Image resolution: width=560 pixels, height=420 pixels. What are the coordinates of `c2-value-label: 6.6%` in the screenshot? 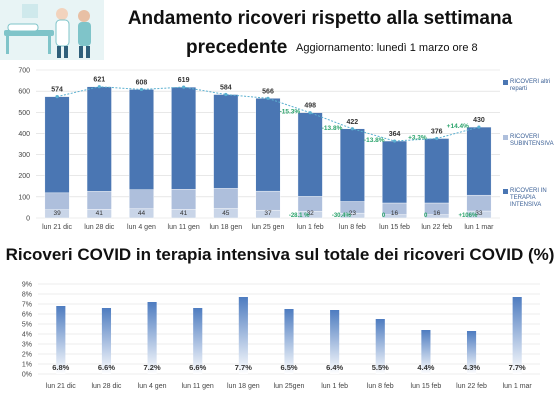 It's located at (197, 367).